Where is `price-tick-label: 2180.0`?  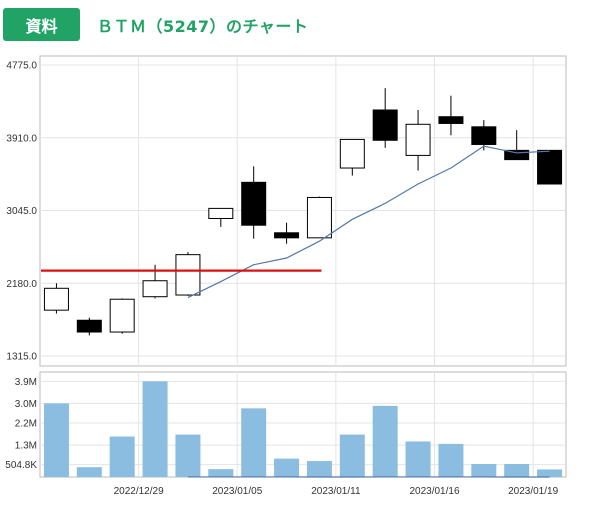 price-tick-label: 2180.0 is located at coordinates (21, 284).